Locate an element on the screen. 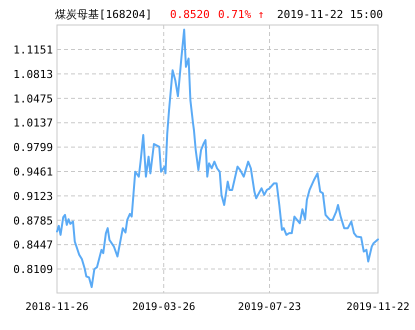 This screenshot has height=330, width=415. text: 2019-11-22 15:00 is located at coordinates (330, 14).